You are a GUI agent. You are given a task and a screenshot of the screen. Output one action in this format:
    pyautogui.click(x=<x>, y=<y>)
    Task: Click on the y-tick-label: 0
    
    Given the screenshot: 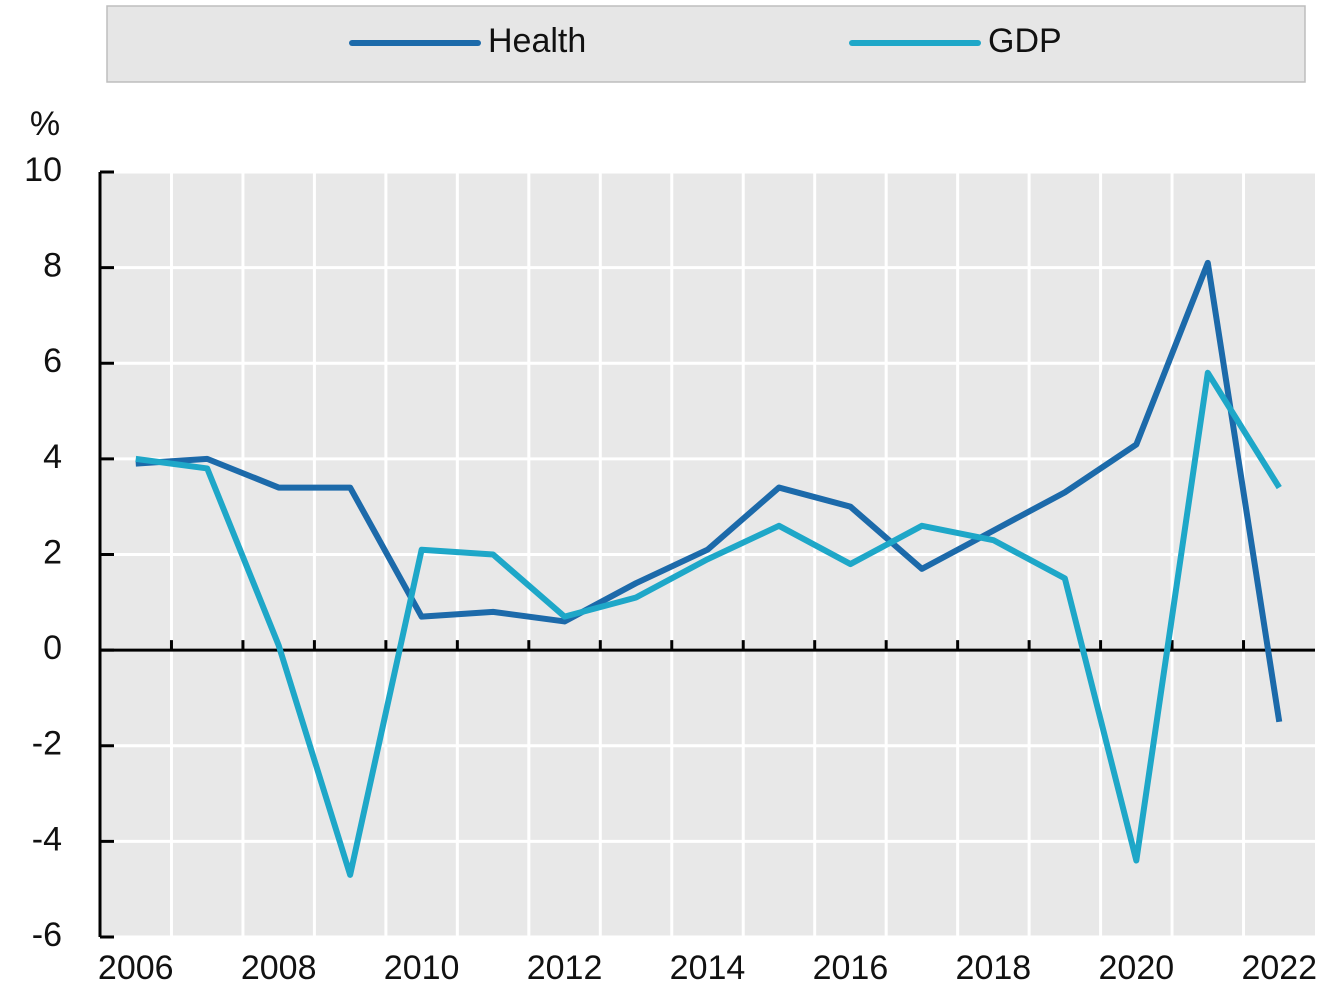 What is the action you would take?
    pyautogui.click(x=52, y=648)
    